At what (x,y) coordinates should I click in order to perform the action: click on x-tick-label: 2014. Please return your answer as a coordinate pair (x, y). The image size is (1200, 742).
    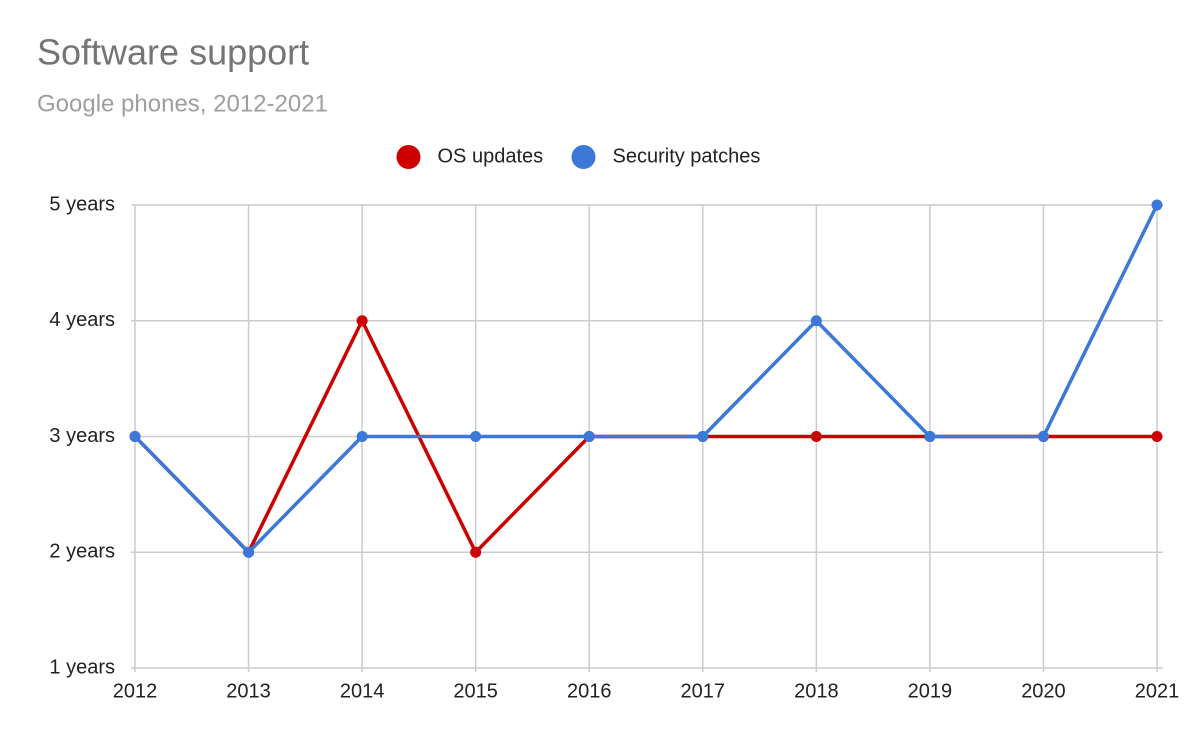
    Looking at the image, I should click on (362, 691).